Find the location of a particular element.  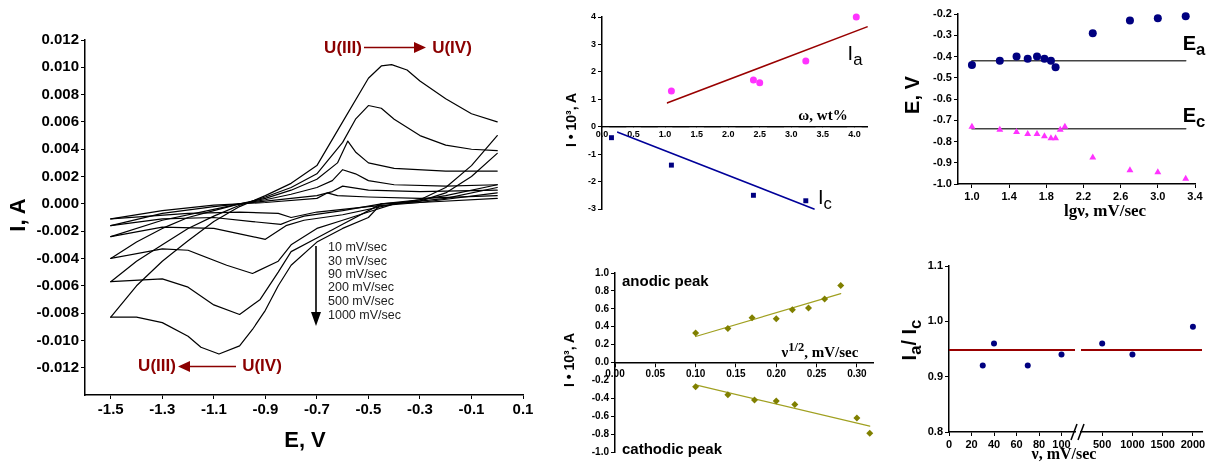

y-tick-label: 0.004 is located at coordinates (60, 148).